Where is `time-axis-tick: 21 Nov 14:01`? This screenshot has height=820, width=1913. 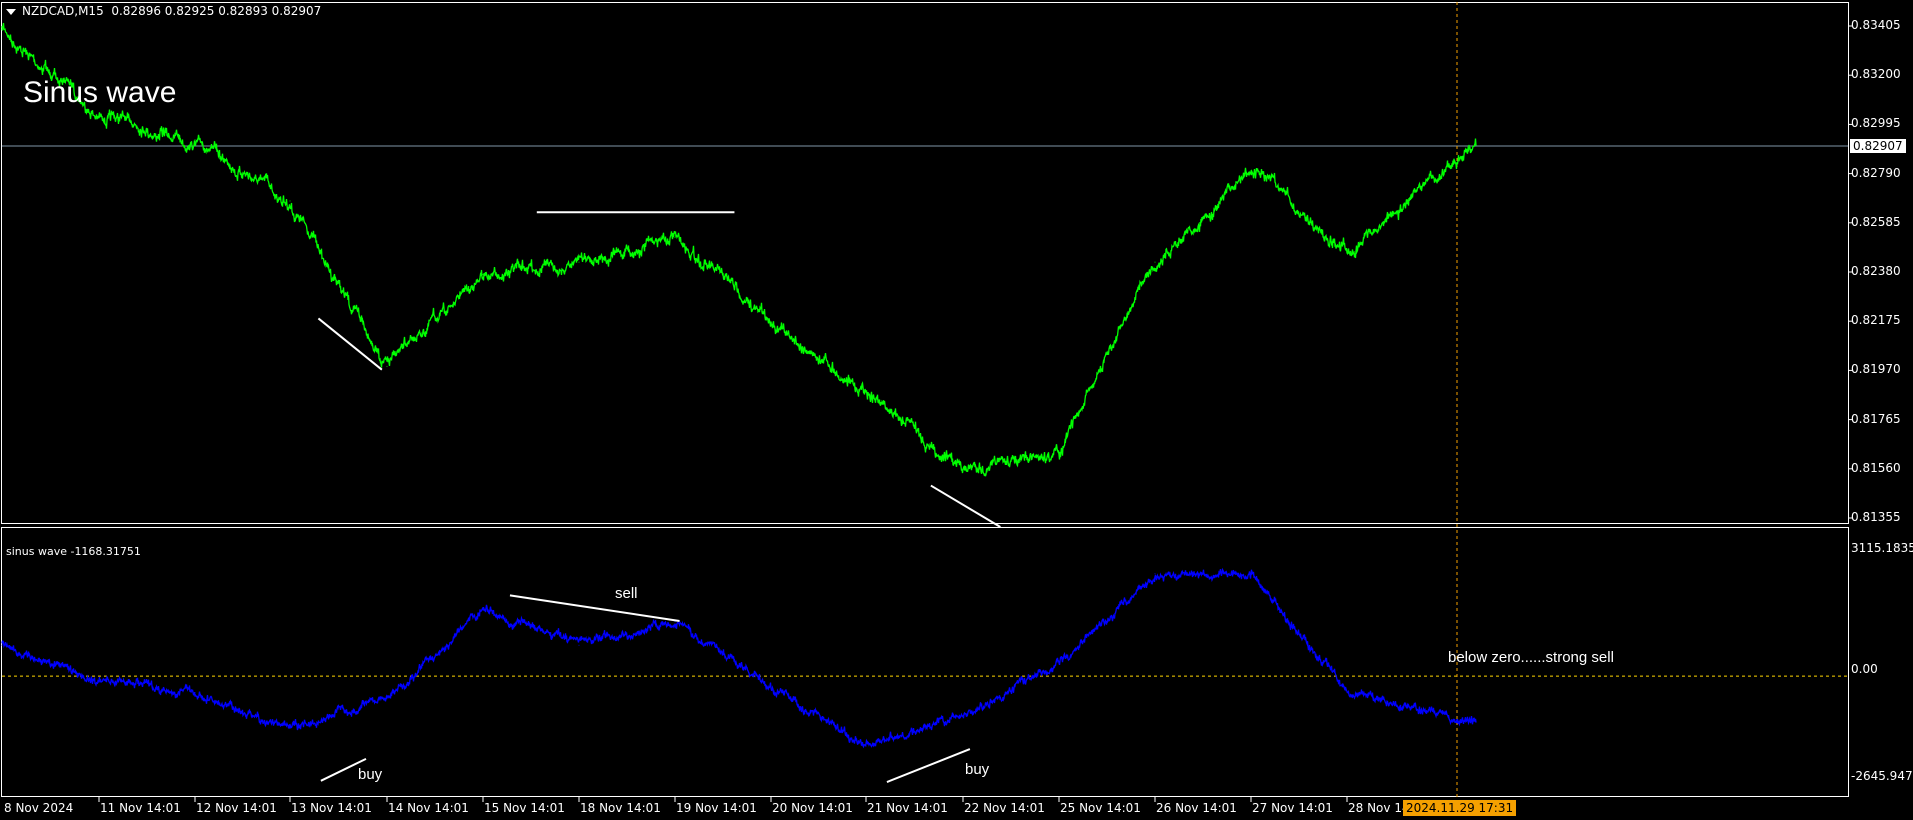
time-axis-tick: 21 Nov 14:01 is located at coordinates (907, 808).